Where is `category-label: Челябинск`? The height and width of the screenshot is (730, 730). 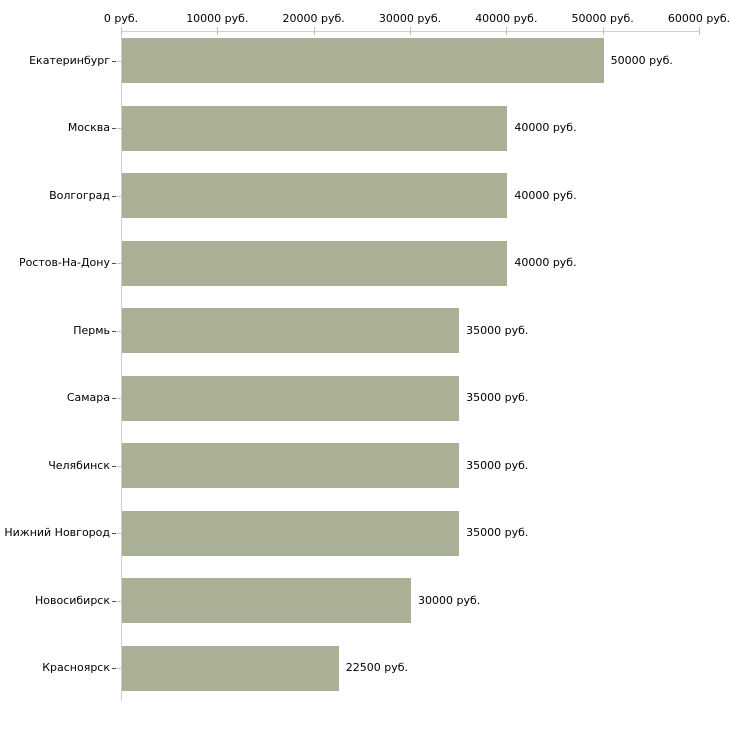 category-label: Челябинск is located at coordinates (79, 465).